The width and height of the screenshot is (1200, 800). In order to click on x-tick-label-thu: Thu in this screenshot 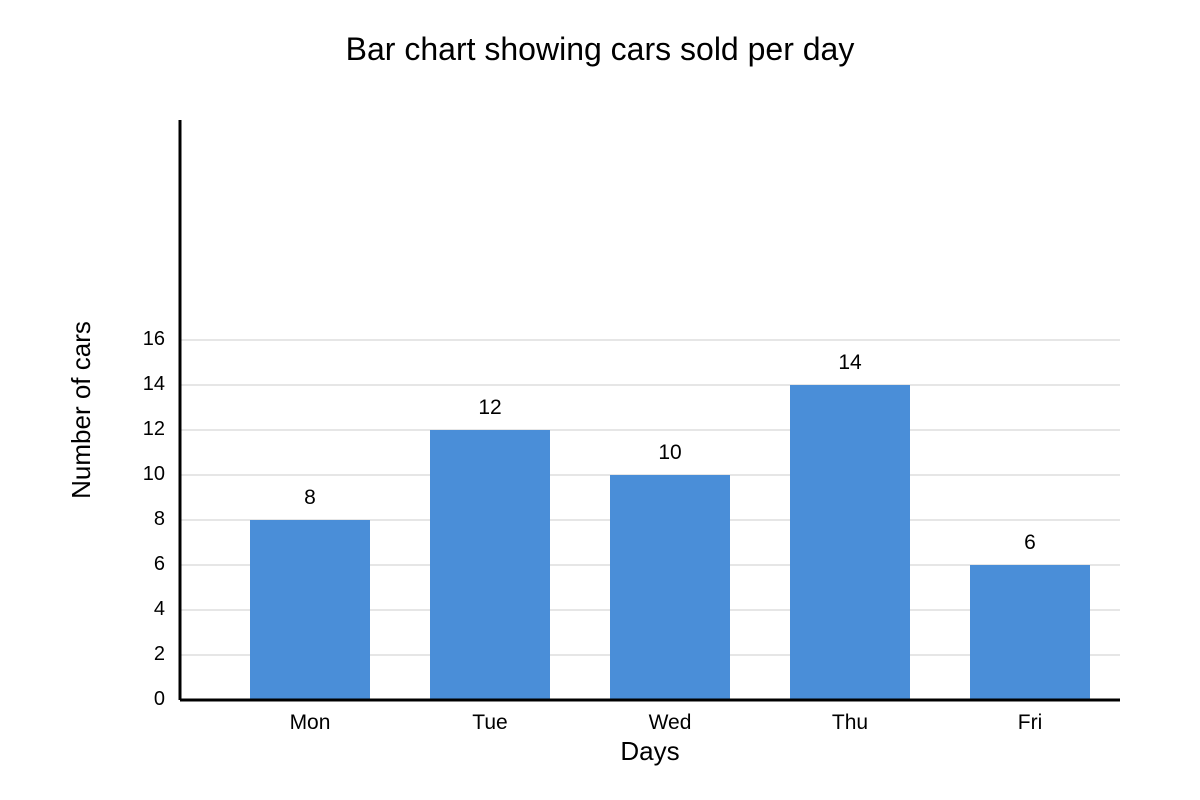, I will do `click(850, 722)`.